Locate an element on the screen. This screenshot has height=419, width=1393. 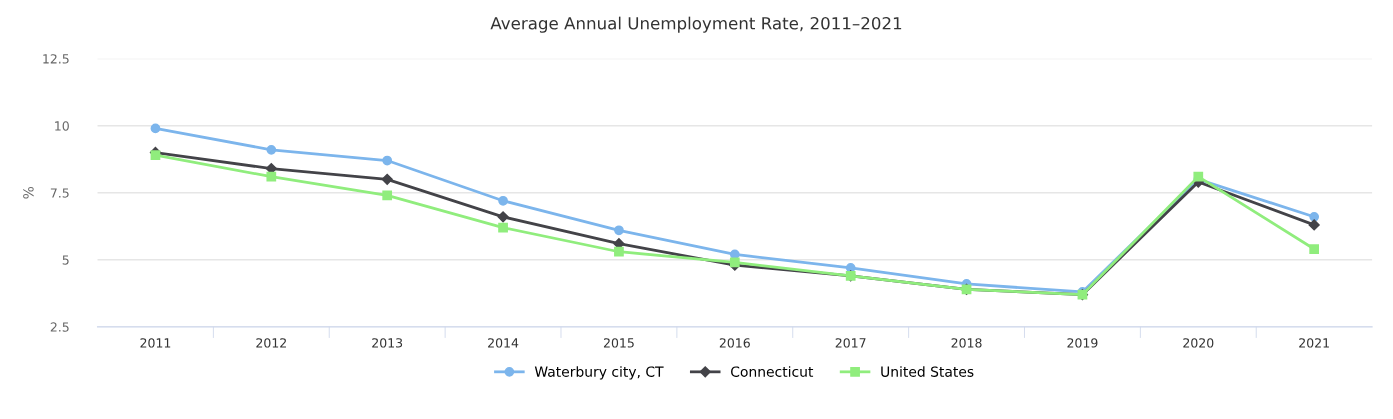
y-tick-label: 12.5 is located at coordinates (56, 59).